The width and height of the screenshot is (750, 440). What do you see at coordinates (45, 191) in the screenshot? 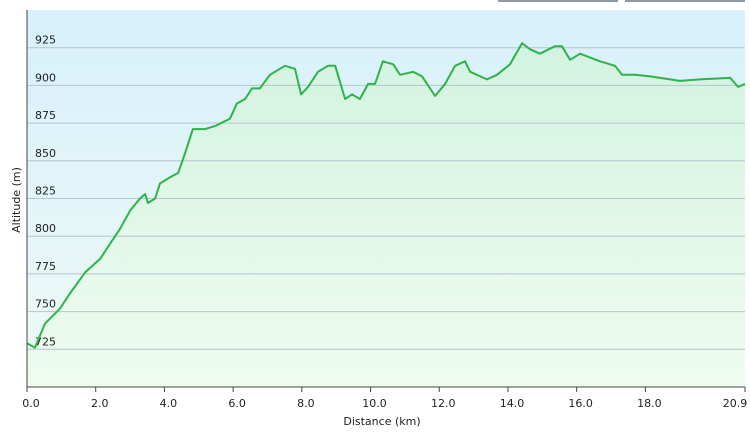
I see `y-tick-label: 825` at bounding box center [45, 191].